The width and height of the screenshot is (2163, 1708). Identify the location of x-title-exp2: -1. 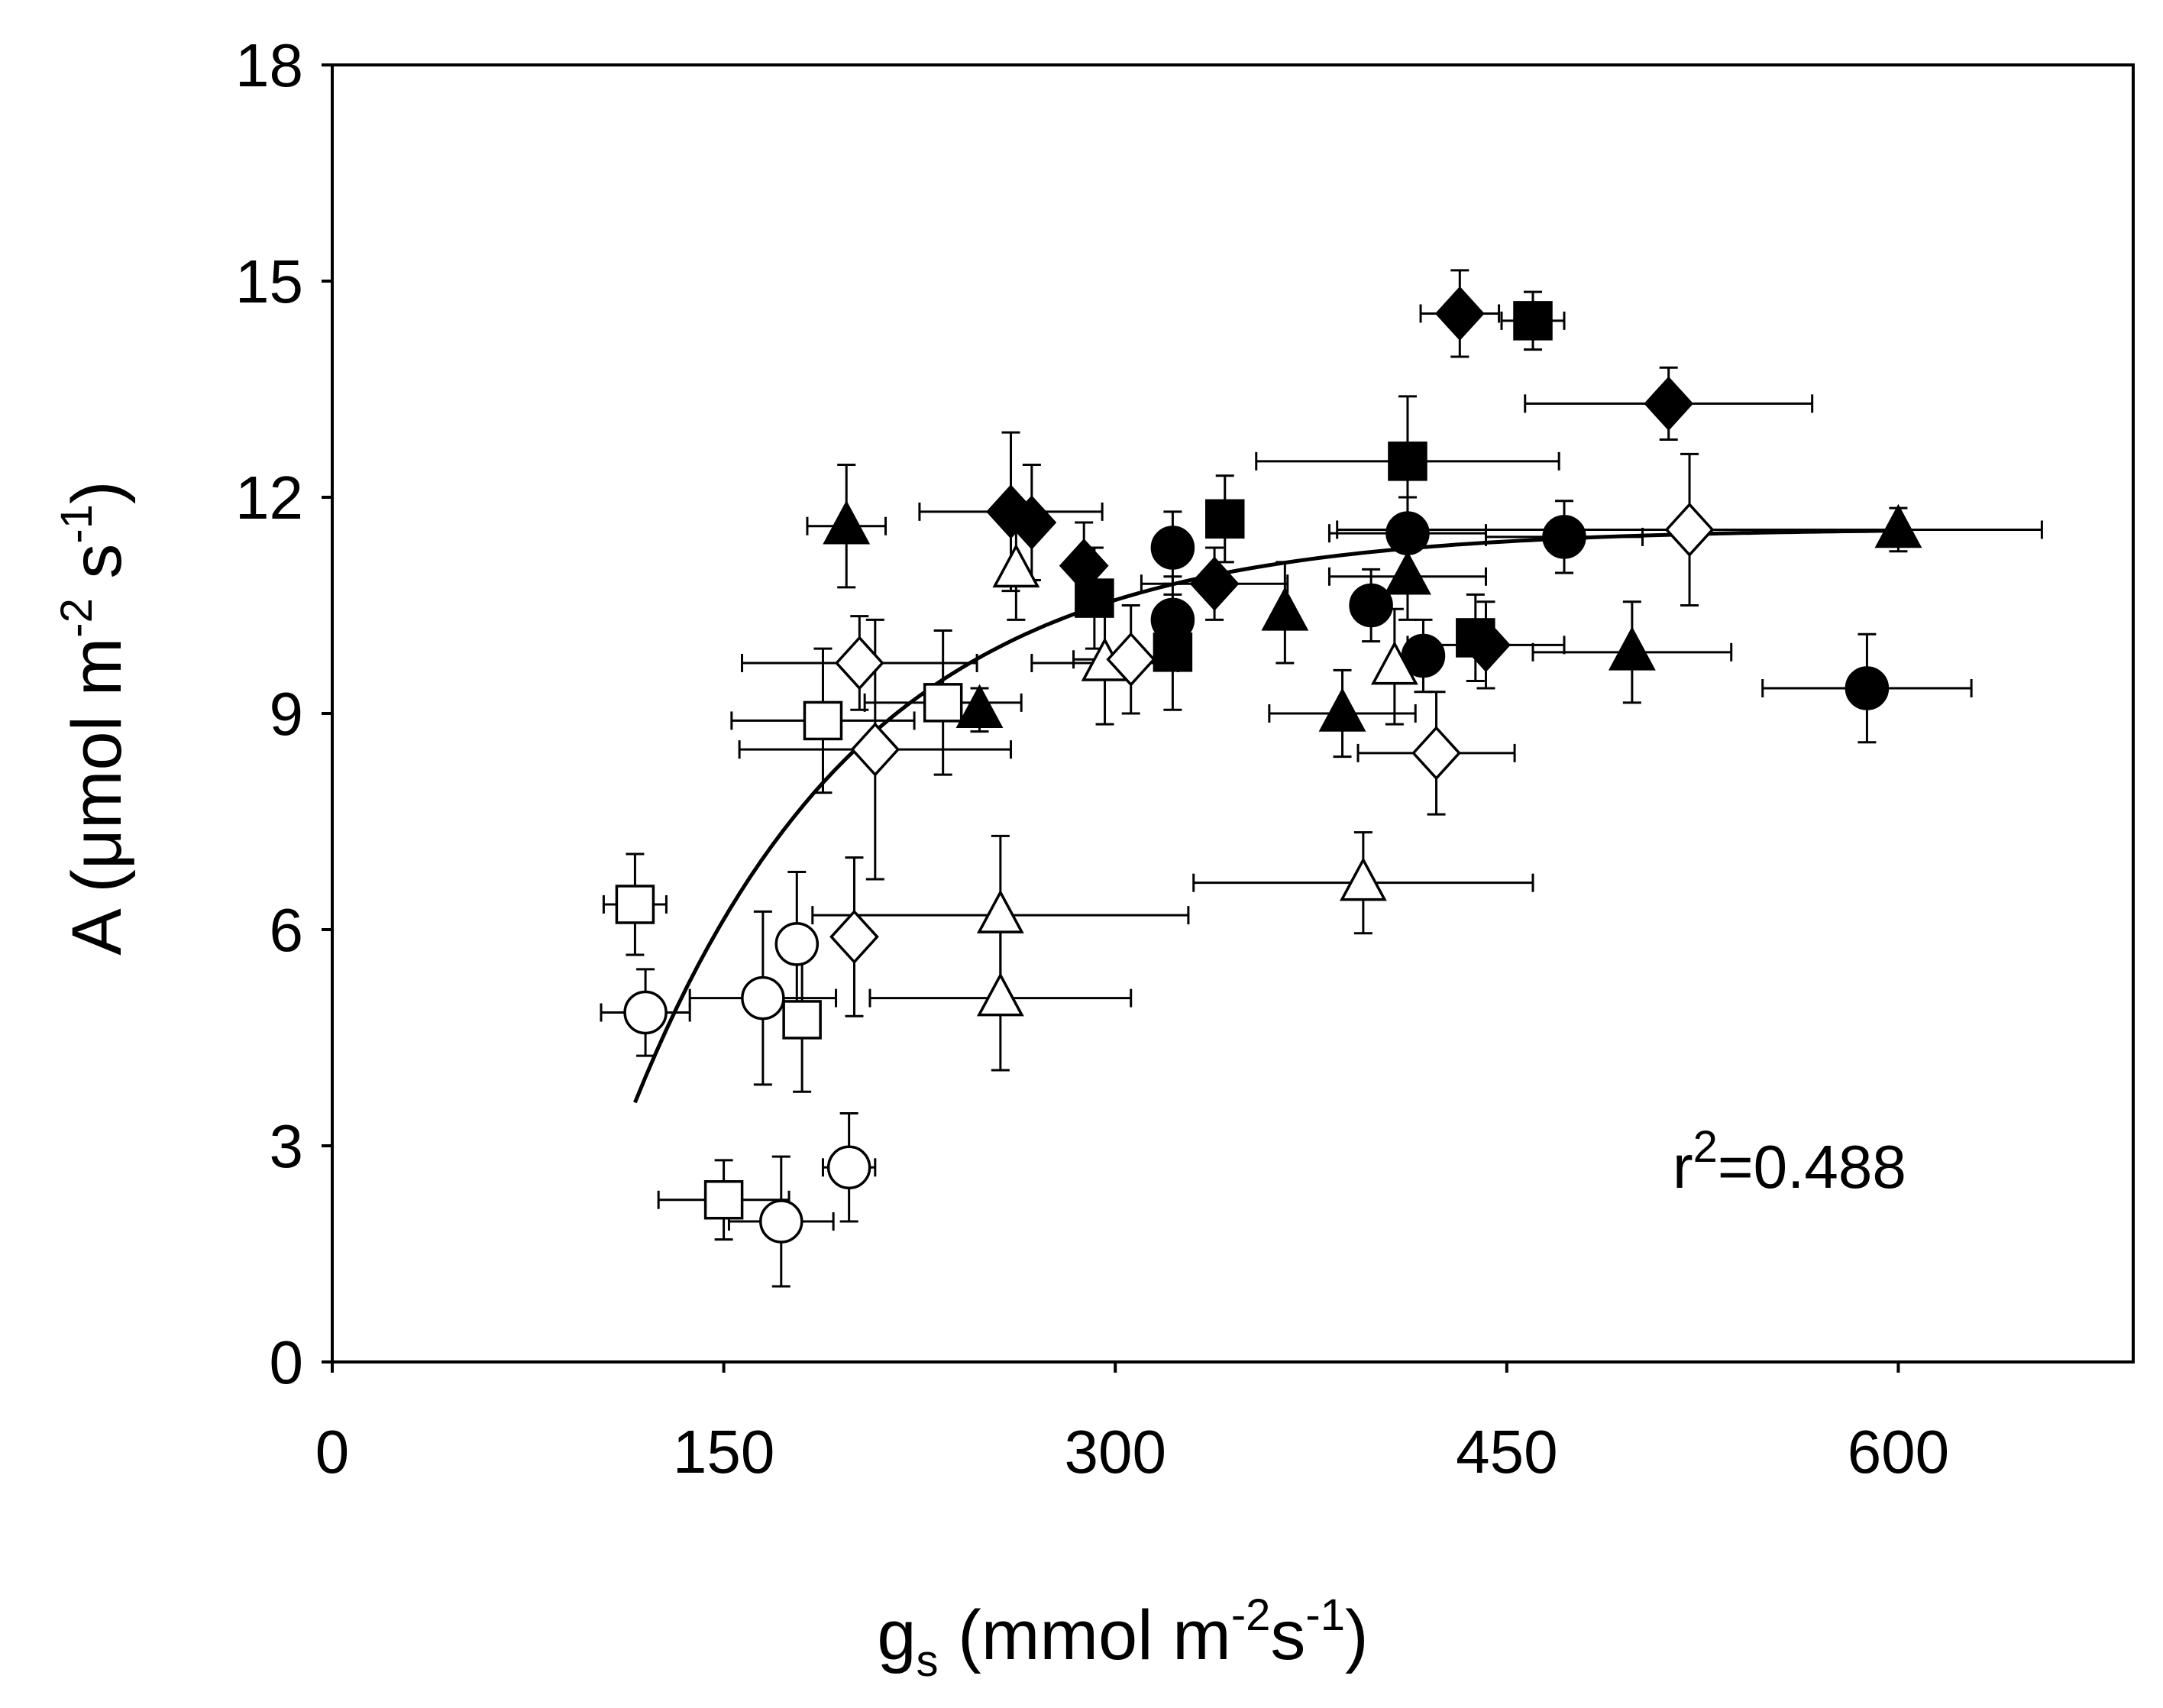
(1325, 1615).